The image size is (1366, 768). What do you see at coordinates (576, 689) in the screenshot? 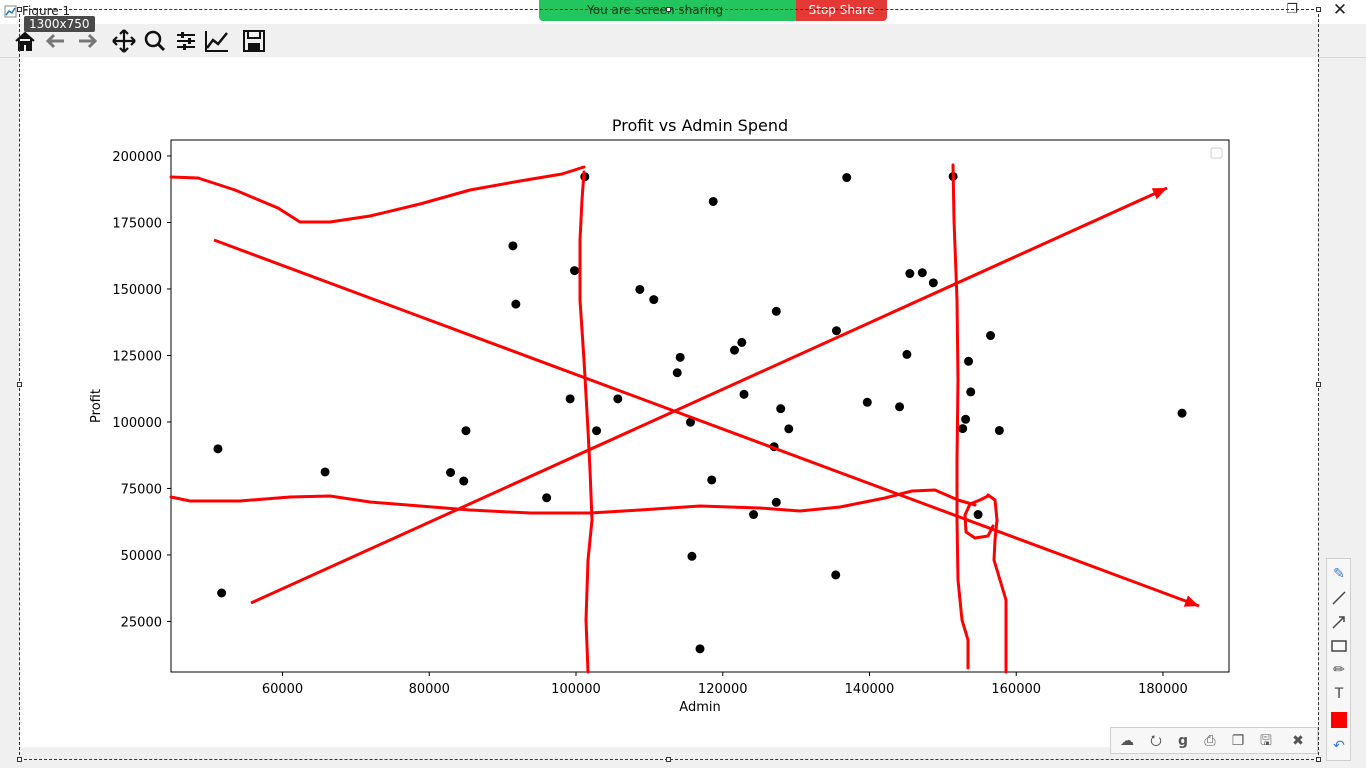
I see `x-tick-label: 100000` at bounding box center [576, 689].